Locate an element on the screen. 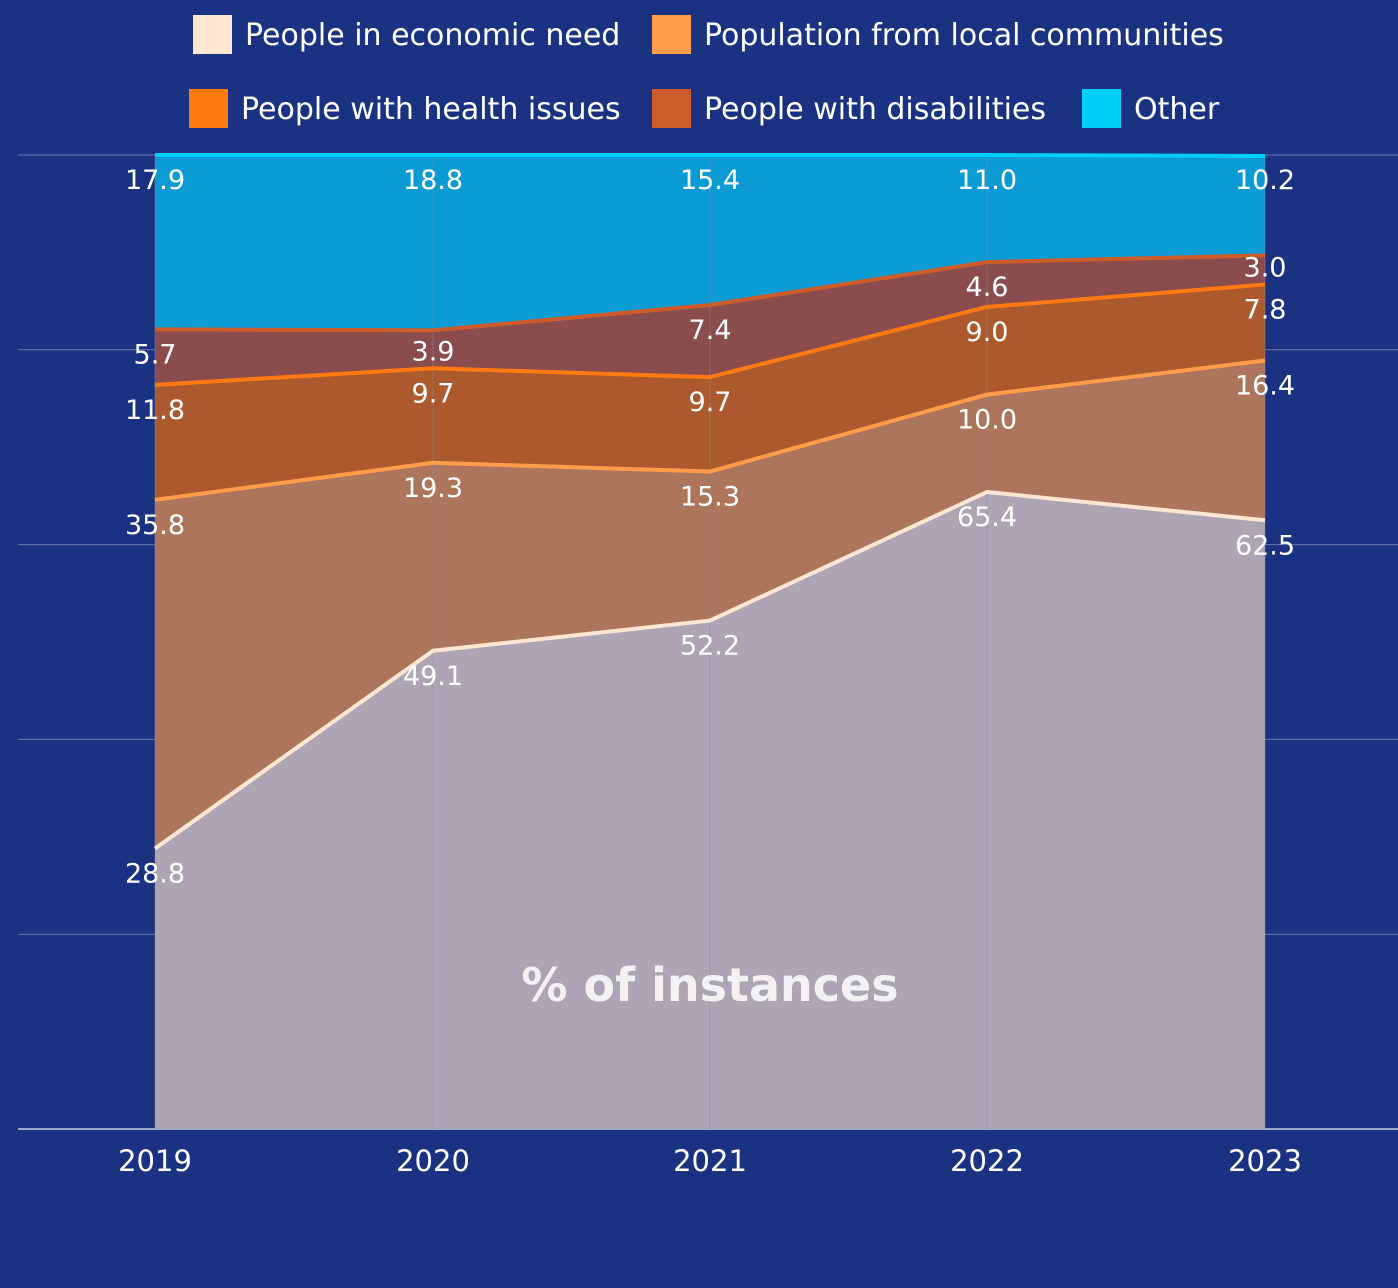  value-label-population-from-local-communities: 15.3 is located at coordinates (710, 497).